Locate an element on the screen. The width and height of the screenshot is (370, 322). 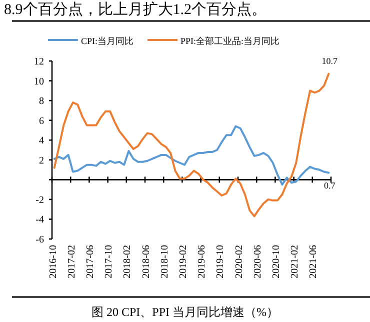
y-tick-label: -6 is located at coordinates (40, 240).